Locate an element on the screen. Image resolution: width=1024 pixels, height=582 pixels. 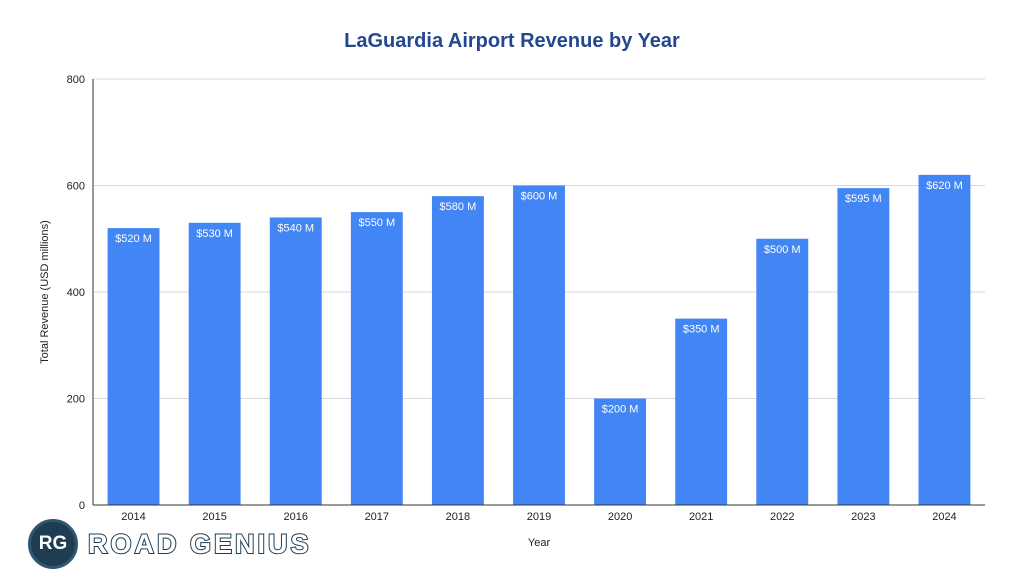
road-genius-logo: RG ROAD GENIUS is located at coordinates (170, 544).